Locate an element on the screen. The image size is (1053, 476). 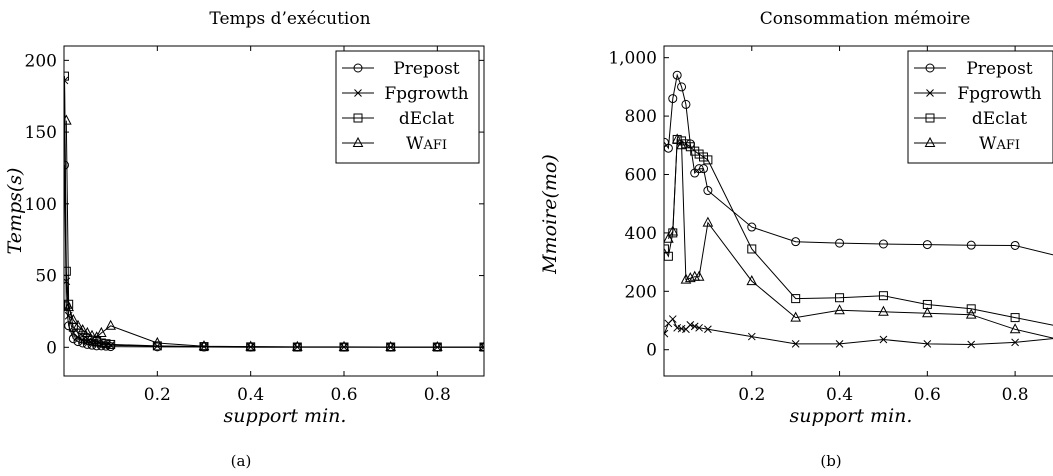
y-axis-label: Temps(s) is located at coordinates (15, 211).